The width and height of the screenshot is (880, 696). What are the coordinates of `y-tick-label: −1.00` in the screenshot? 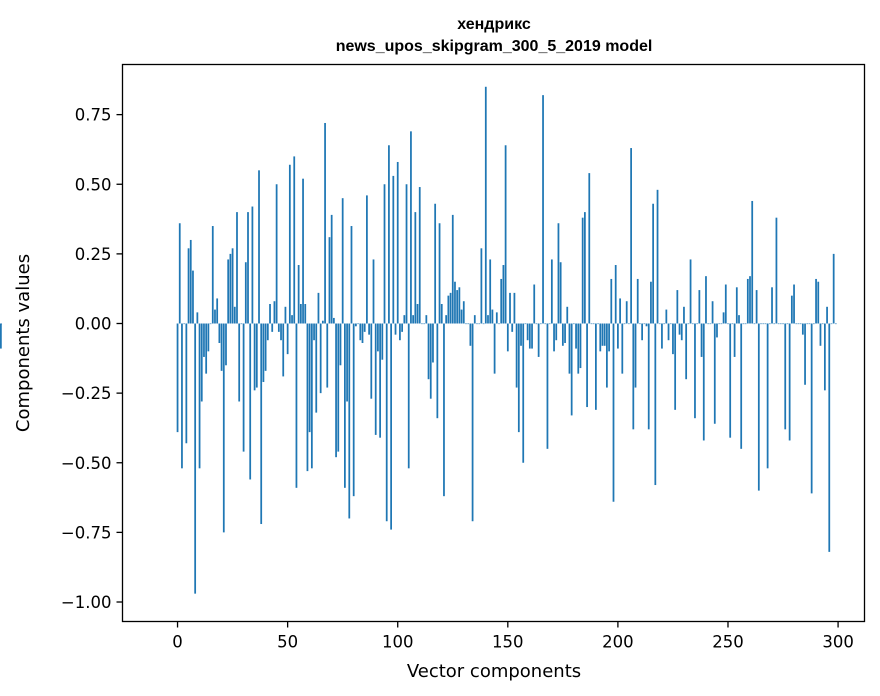 It's located at (86, 602).